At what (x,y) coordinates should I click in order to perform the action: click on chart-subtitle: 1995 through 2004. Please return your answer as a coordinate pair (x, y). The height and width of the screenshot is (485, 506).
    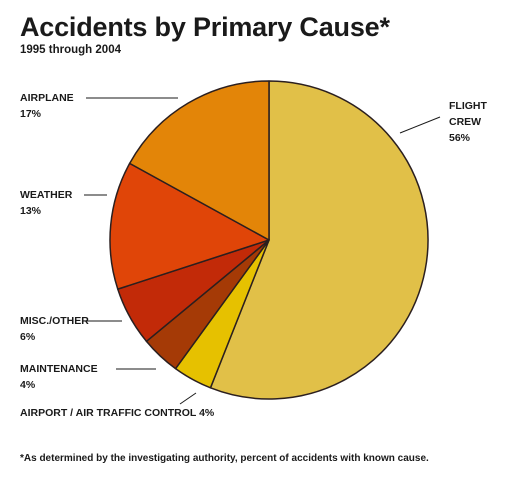
    Looking at the image, I should click on (70, 50).